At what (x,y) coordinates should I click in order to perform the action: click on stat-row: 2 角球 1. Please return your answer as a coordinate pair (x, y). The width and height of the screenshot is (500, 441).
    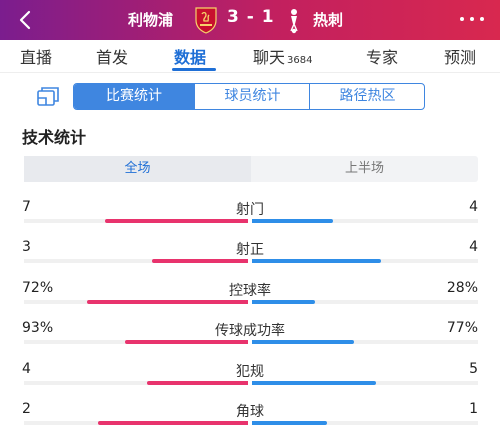
    Looking at the image, I should click on (250, 421).